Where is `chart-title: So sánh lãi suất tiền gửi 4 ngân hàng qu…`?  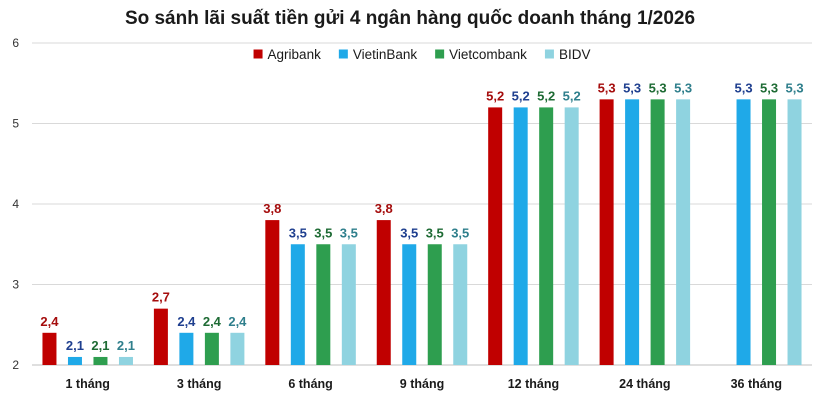
chart-title: So sánh lãi suất tiền gửi 4 ngân hàng qu… is located at coordinates (410, 18).